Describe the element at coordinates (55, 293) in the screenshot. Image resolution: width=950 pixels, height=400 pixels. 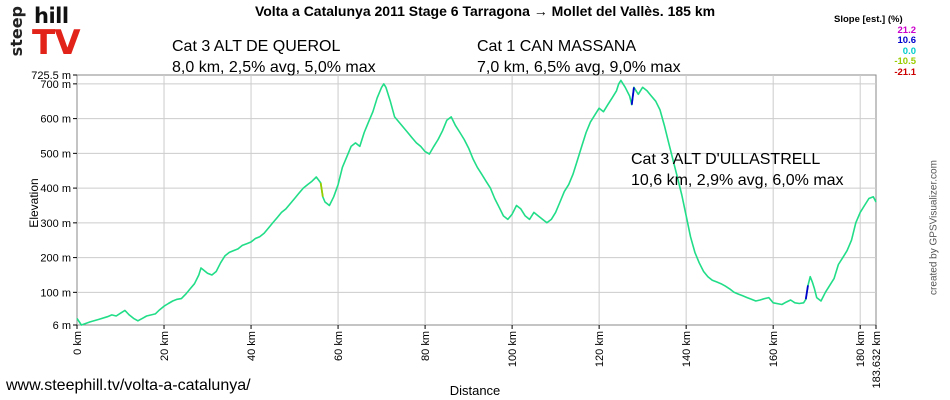
I see `y-tick-label: 100 m` at that location.